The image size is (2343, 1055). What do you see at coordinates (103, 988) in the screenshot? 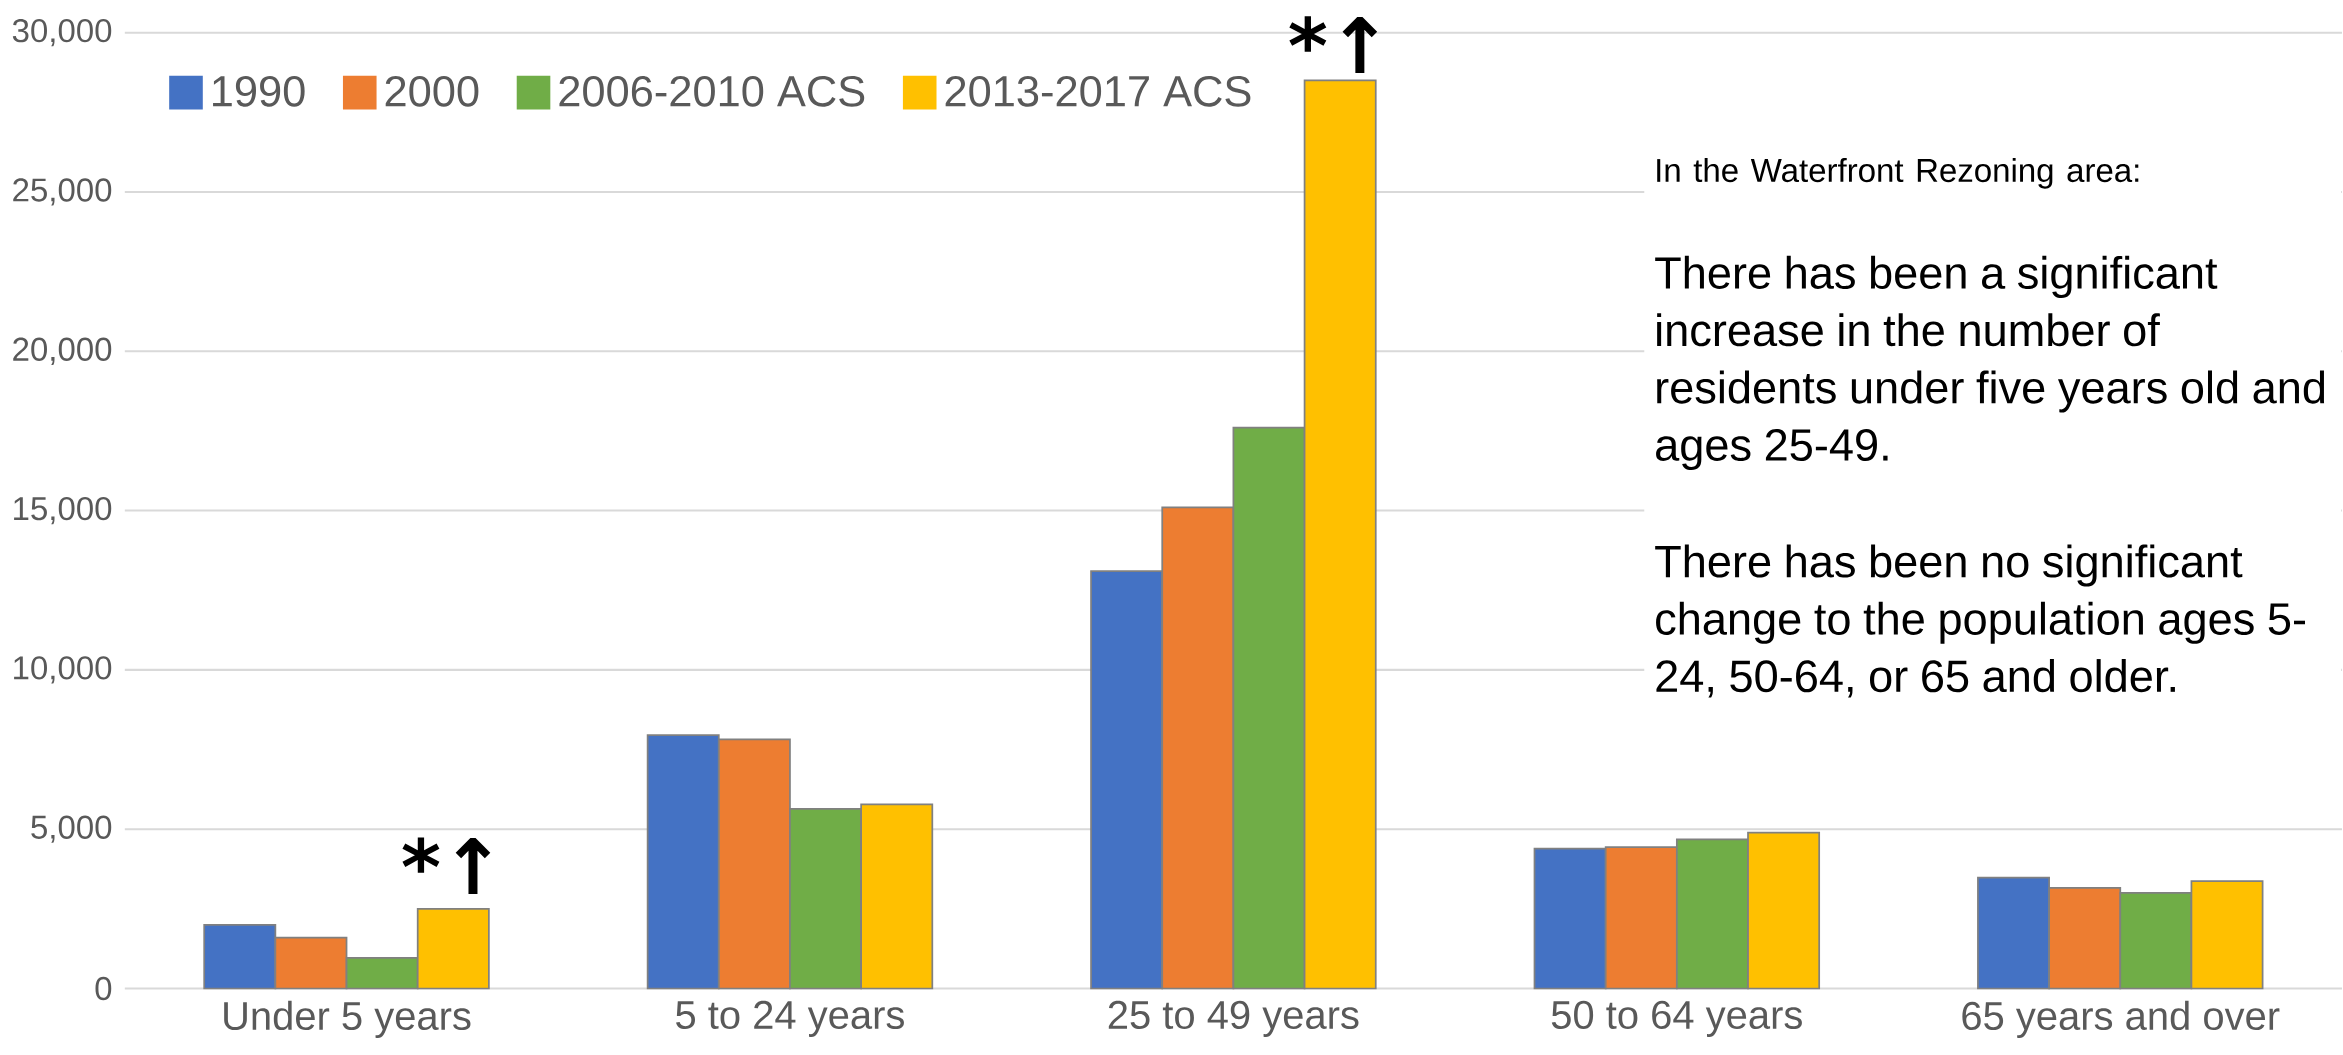
I see `y-tick-label: 0` at bounding box center [103, 988].